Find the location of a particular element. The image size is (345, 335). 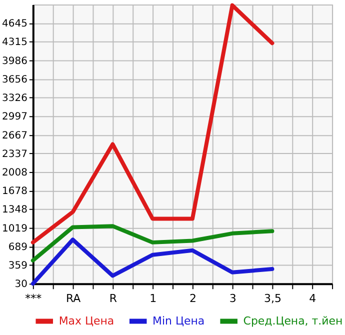

x-tick-label: 1 is located at coordinates (153, 299).